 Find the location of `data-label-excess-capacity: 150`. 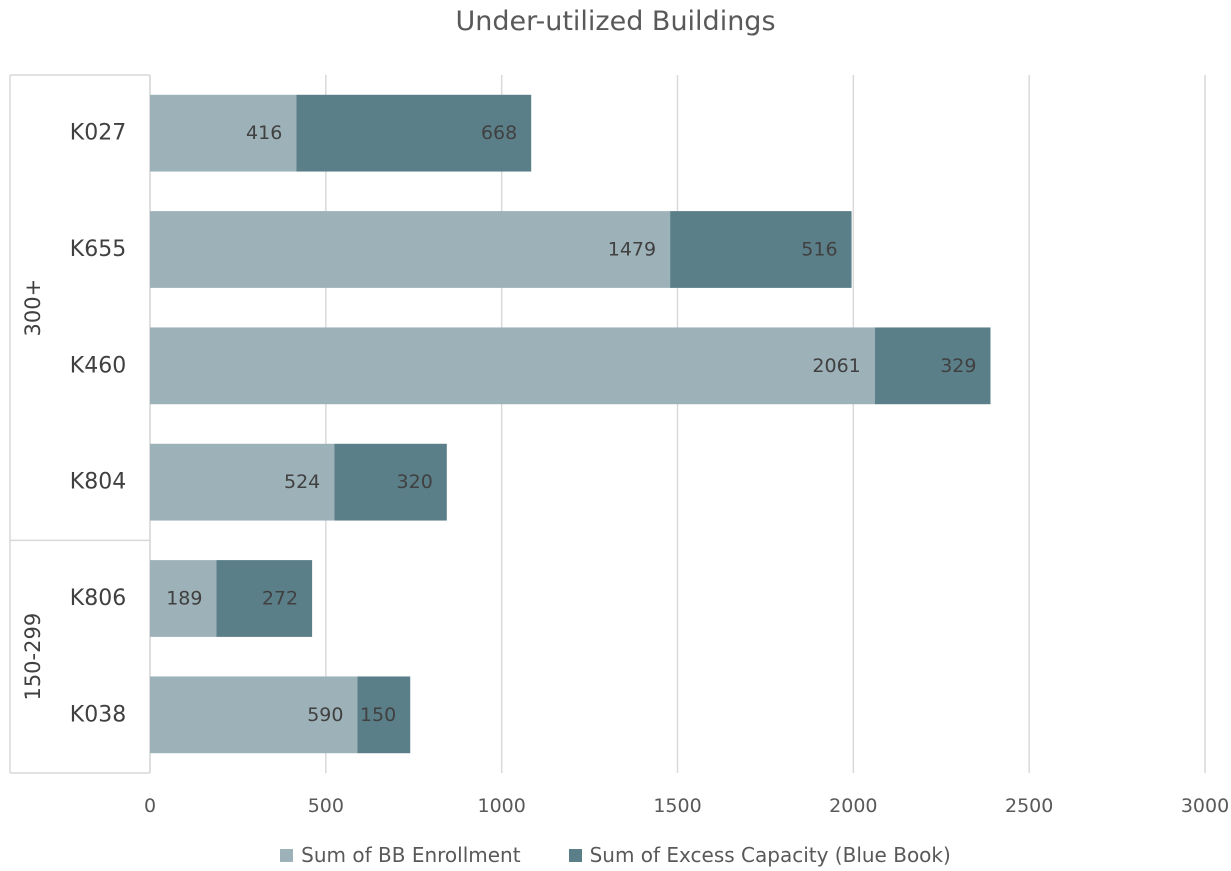

data-label-excess-capacity: 150 is located at coordinates (378, 715).